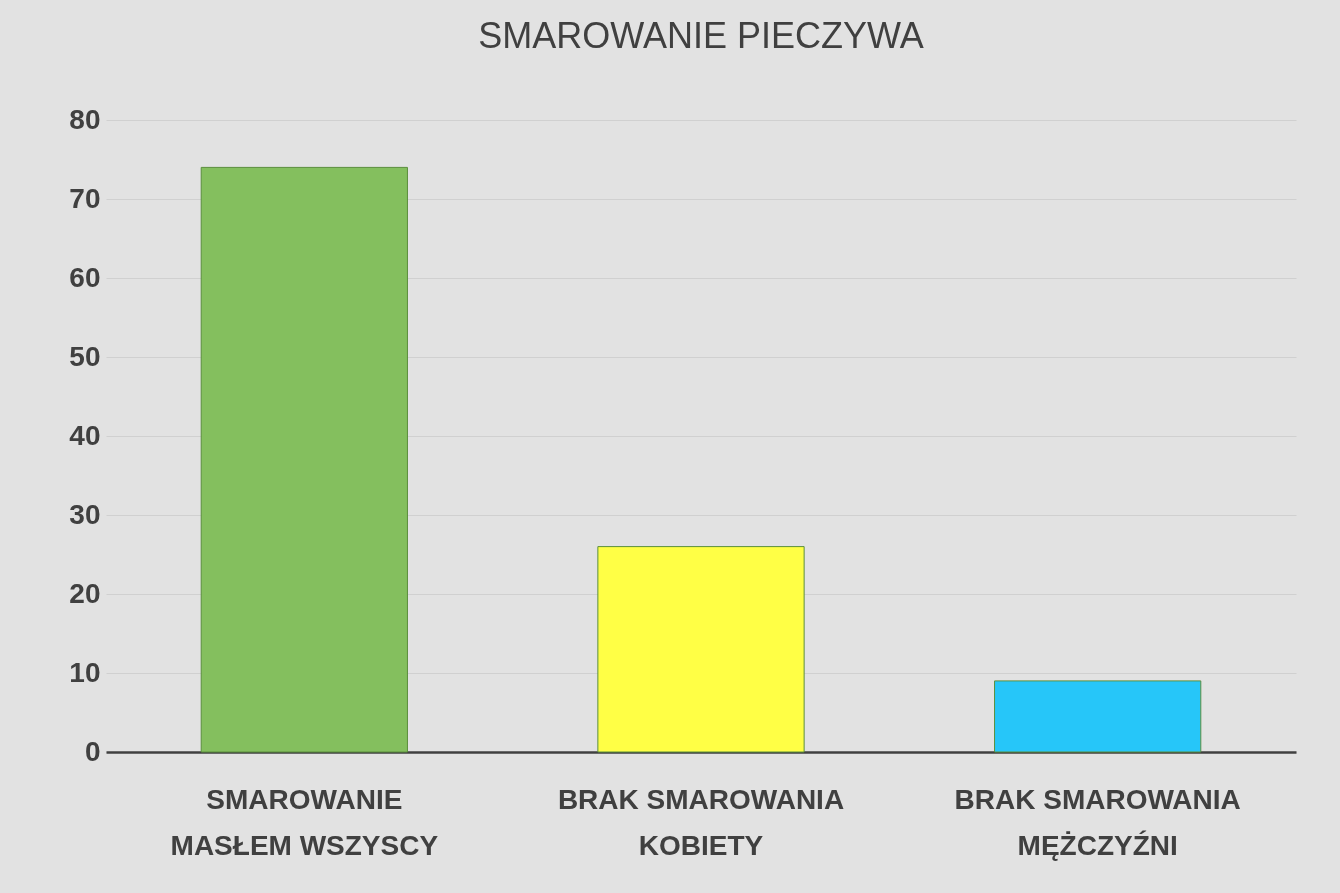 The width and height of the screenshot is (1340, 893). What do you see at coordinates (85, 277) in the screenshot?
I see `y-tick-label: 60` at bounding box center [85, 277].